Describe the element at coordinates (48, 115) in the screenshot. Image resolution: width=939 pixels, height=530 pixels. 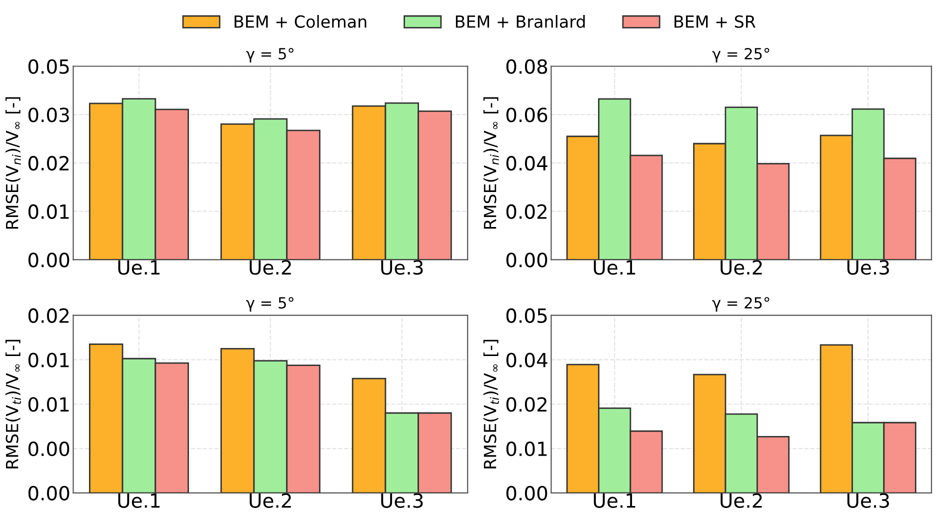
I see `y-tick-label: 0.03` at that location.